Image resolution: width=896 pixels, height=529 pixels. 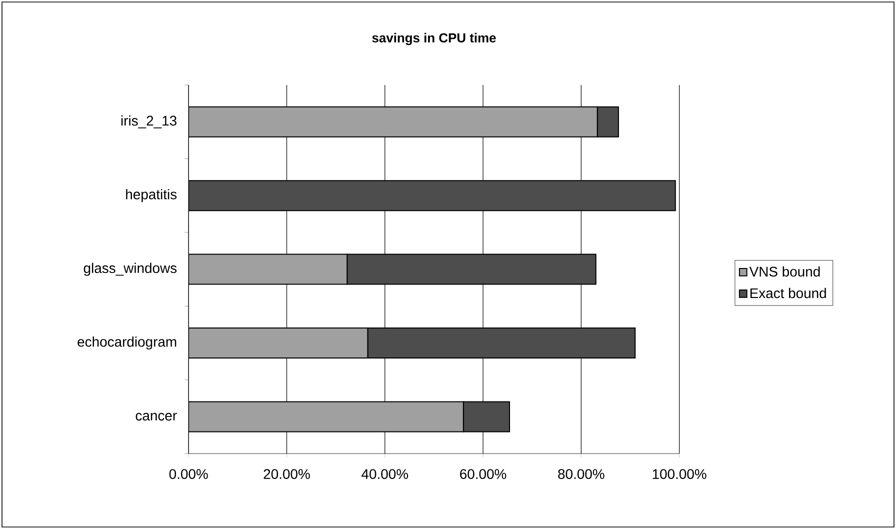 I want to click on y-tick-label: cancer, so click(x=156, y=416).